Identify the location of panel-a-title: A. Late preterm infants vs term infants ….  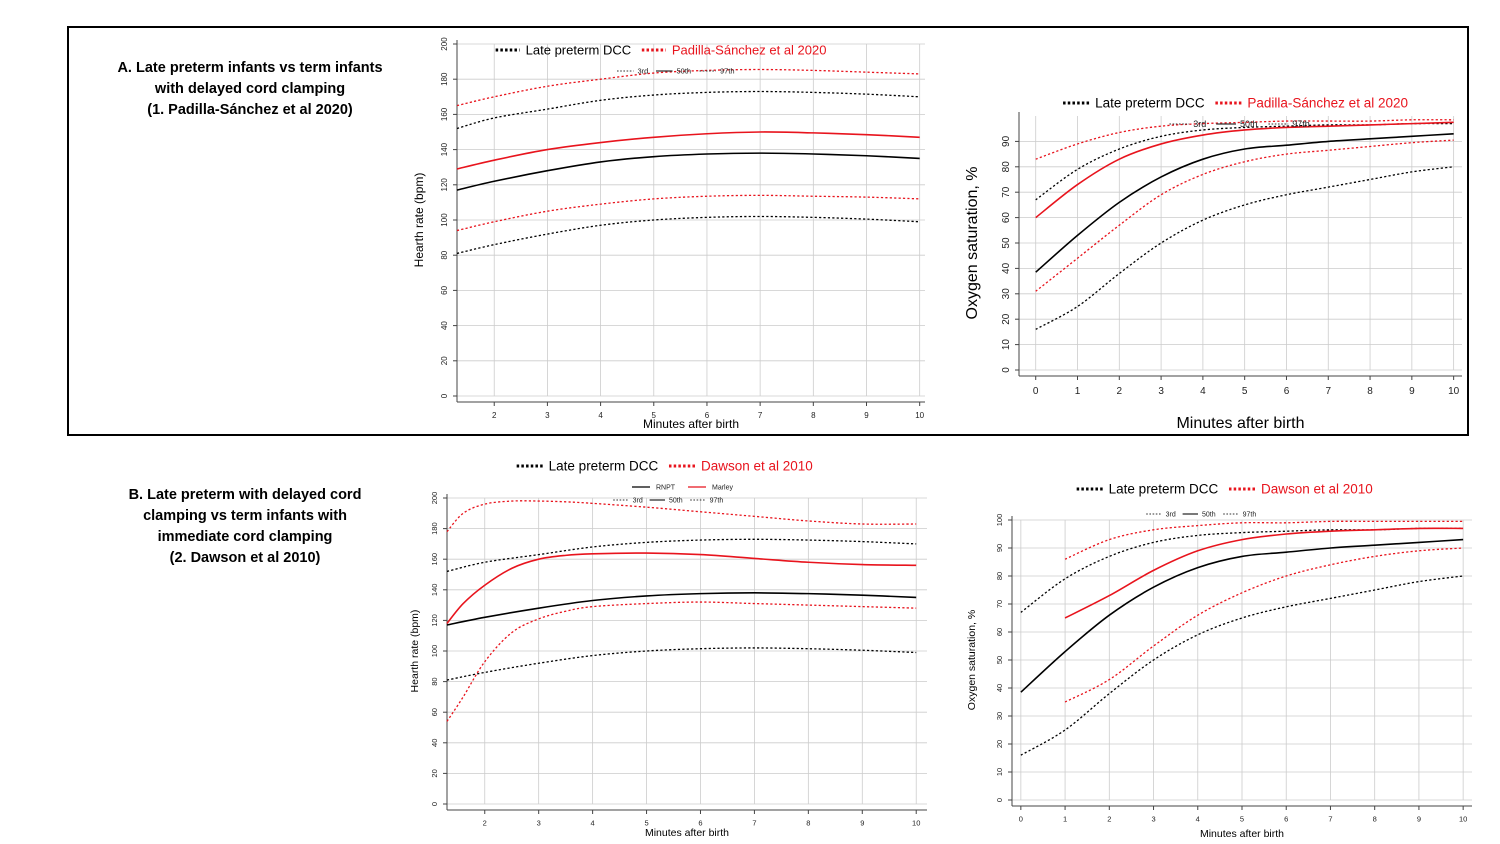
(250, 89).